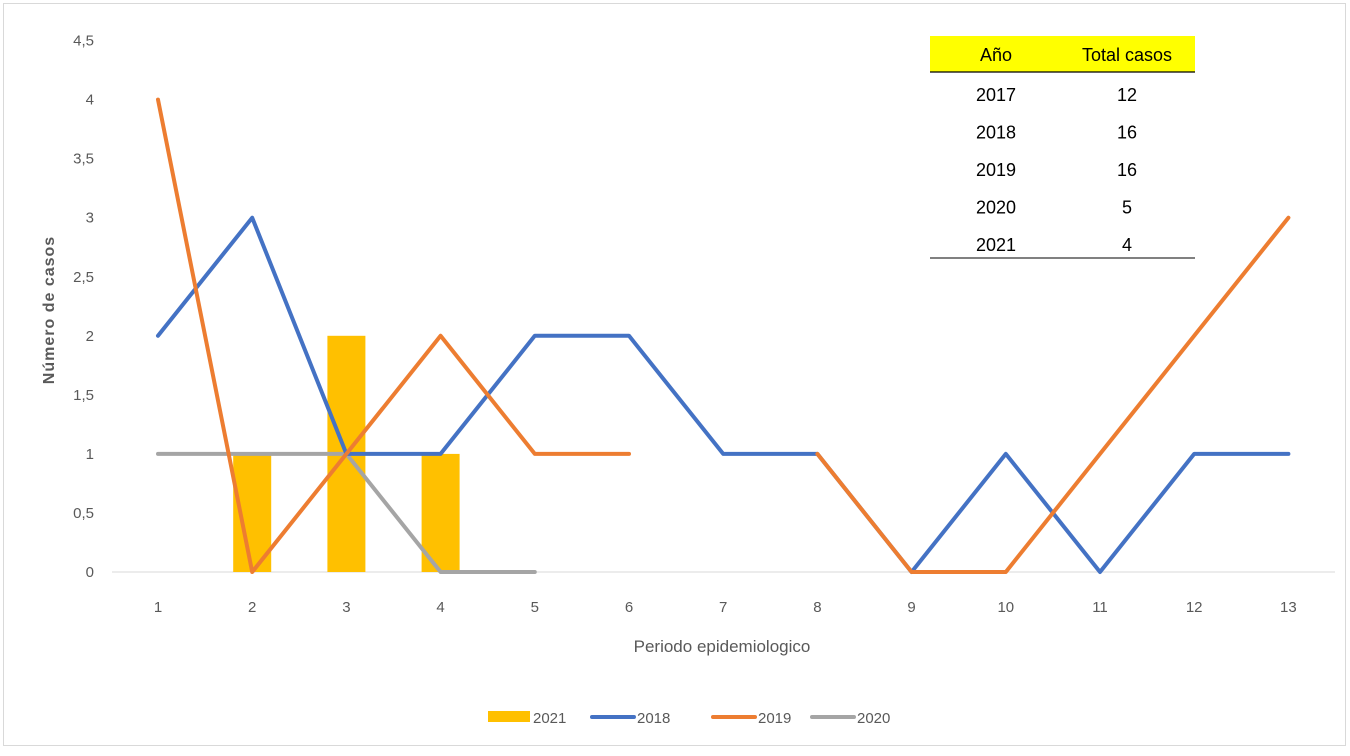  What do you see at coordinates (90, 336) in the screenshot?
I see `y-tick-label: 2` at bounding box center [90, 336].